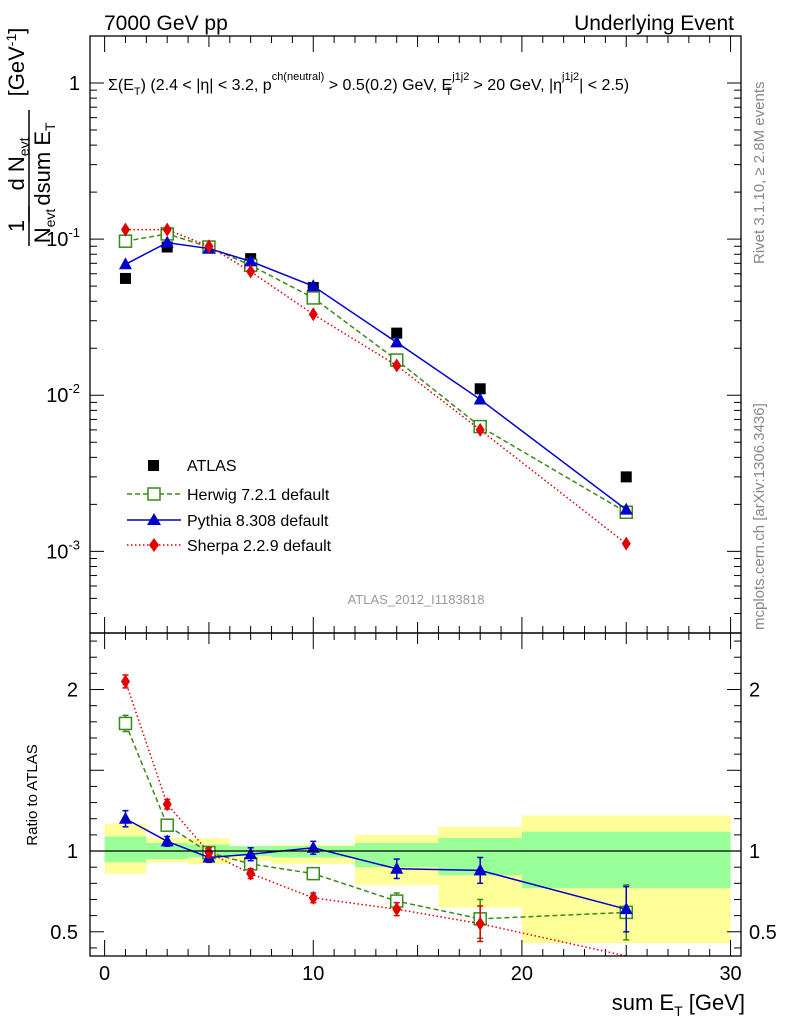 This screenshot has width=786, height=1024. Describe the element at coordinates (313, 974) in the screenshot. I see `xtick-label-1: 10` at that location.